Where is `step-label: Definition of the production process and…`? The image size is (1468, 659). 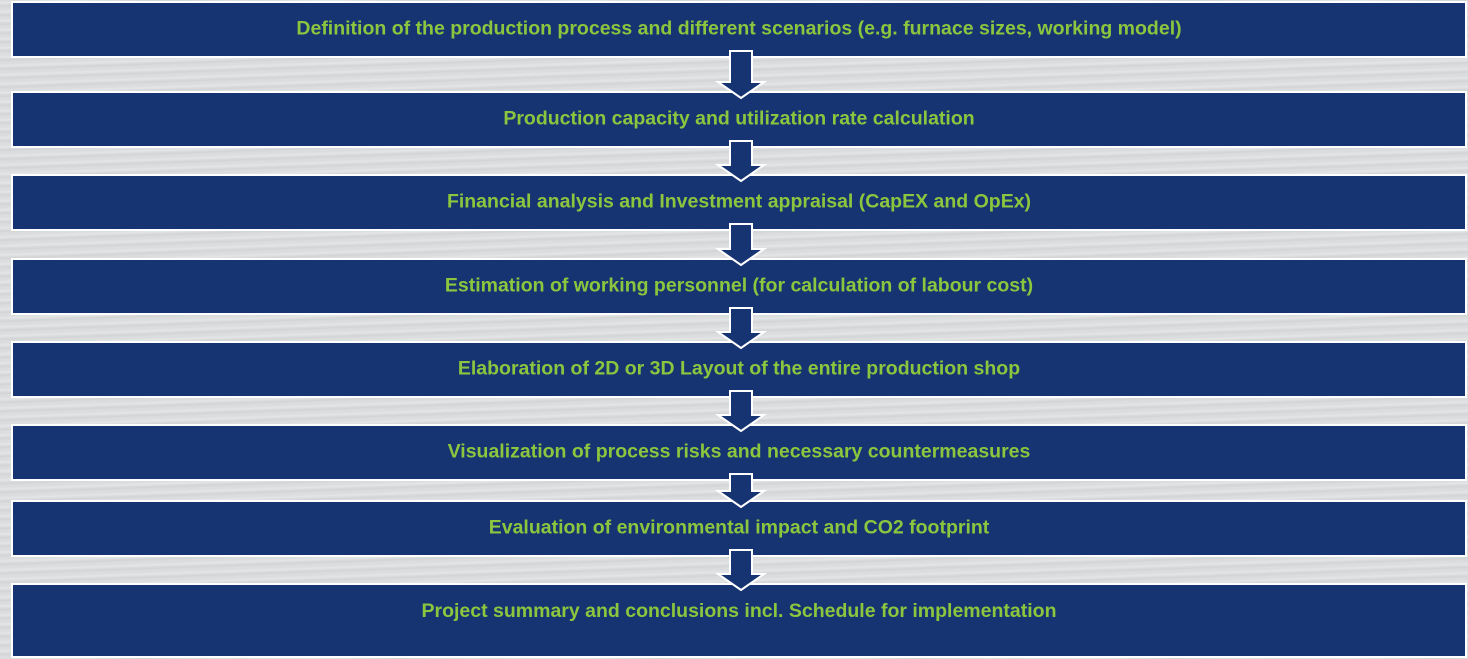
step-label: Definition of the production process and… is located at coordinates (738, 29).